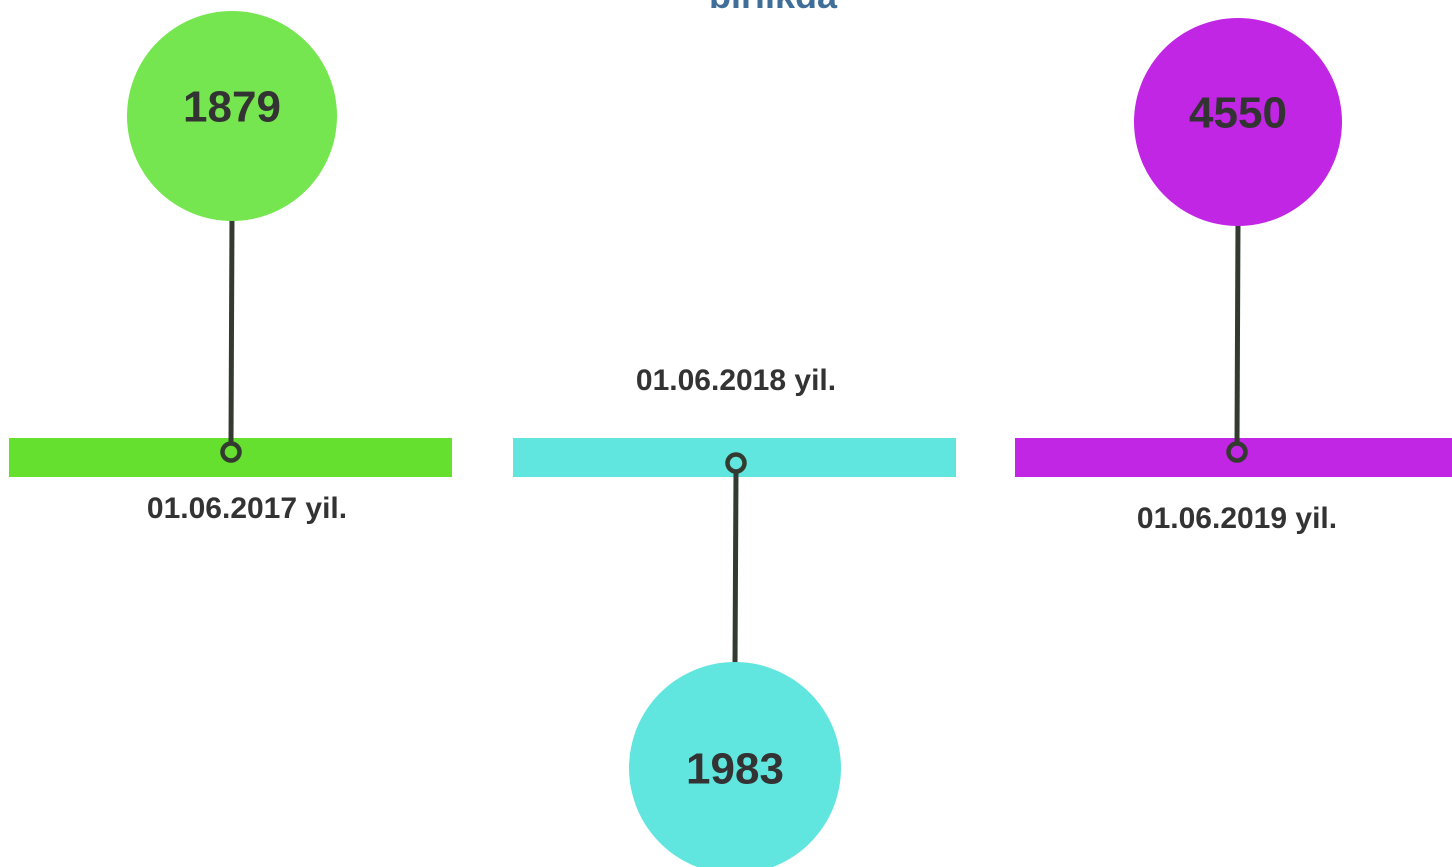 Image resolution: width=1452 pixels, height=867 pixels. I want to click on date-label: 01.06.2018 yil., so click(736, 380).